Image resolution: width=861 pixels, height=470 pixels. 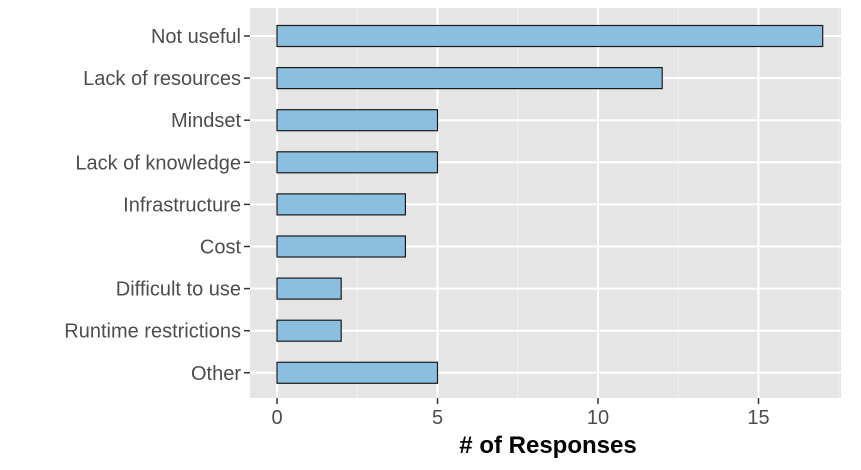 I want to click on y-tick-label: Cost, so click(x=221, y=248).